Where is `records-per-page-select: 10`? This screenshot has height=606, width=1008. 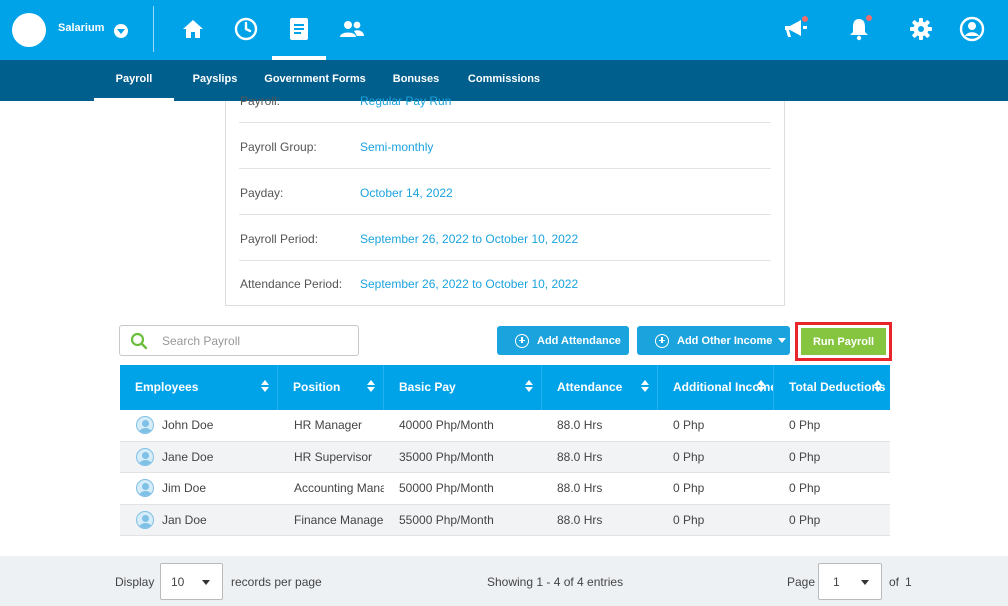 records-per-page-select: 10 is located at coordinates (191, 581).